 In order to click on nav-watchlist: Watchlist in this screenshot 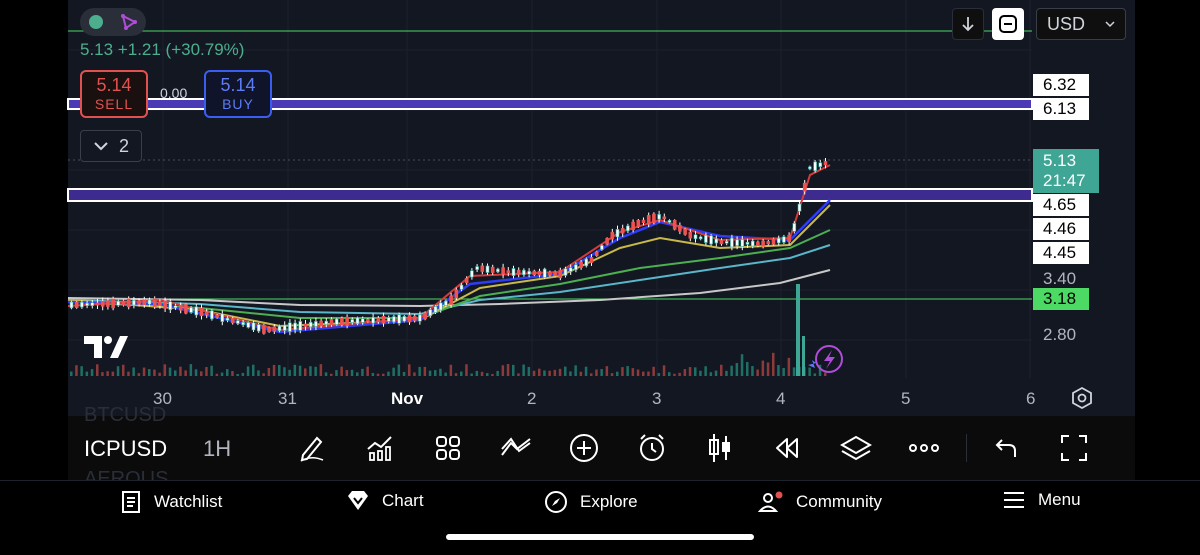, I will do `click(171, 502)`.